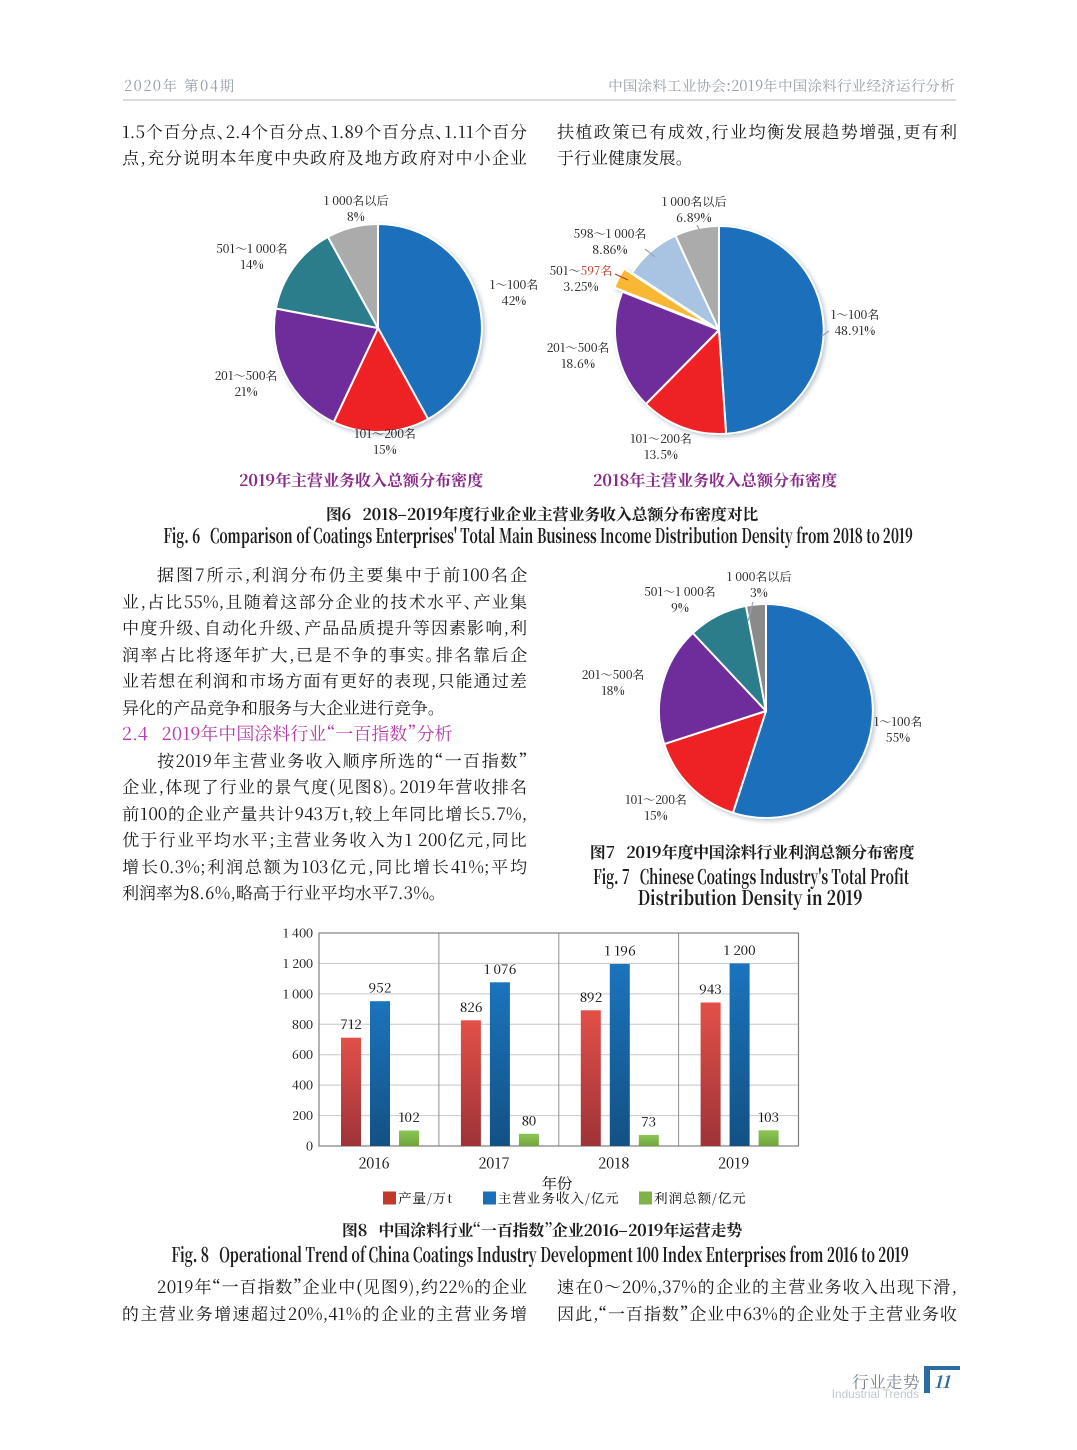  I want to click on svg-text: 0, so click(309, 1146).